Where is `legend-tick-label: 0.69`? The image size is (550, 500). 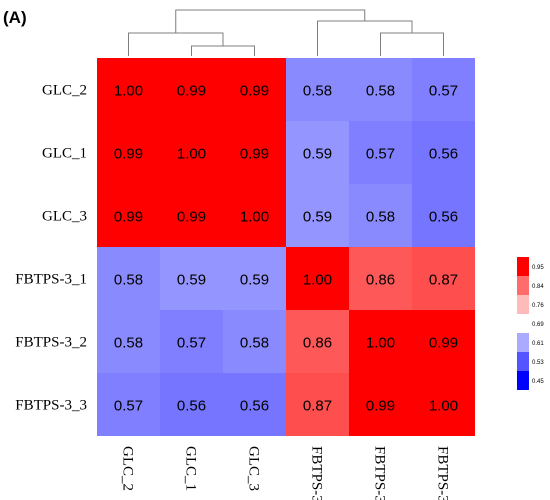
legend-tick-label: 0.69 is located at coordinates (538, 325).